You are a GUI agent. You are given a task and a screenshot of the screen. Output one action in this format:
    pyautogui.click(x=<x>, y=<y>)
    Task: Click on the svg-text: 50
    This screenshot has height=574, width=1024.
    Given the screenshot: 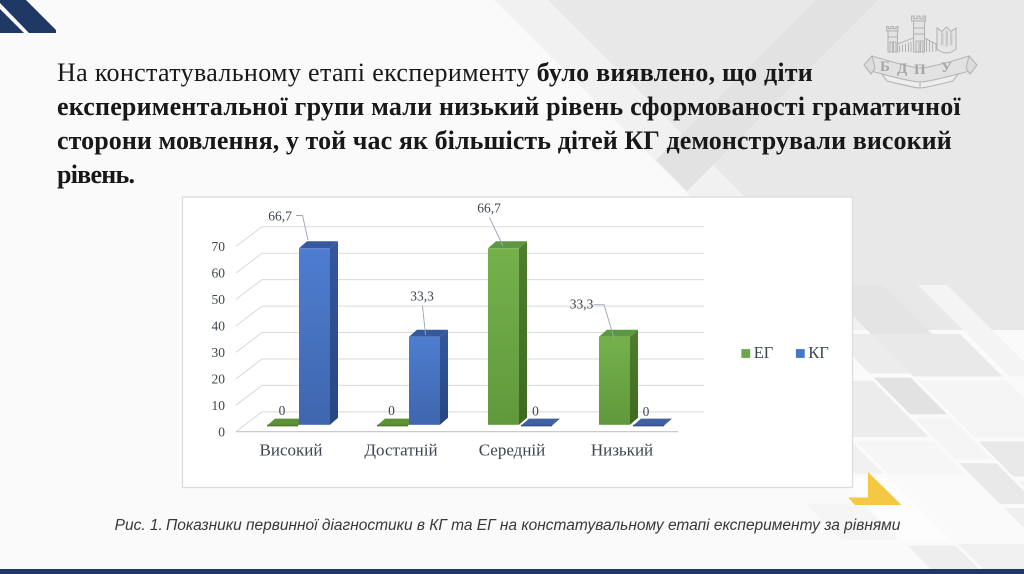 What is the action you would take?
    pyautogui.click(x=219, y=299)
    